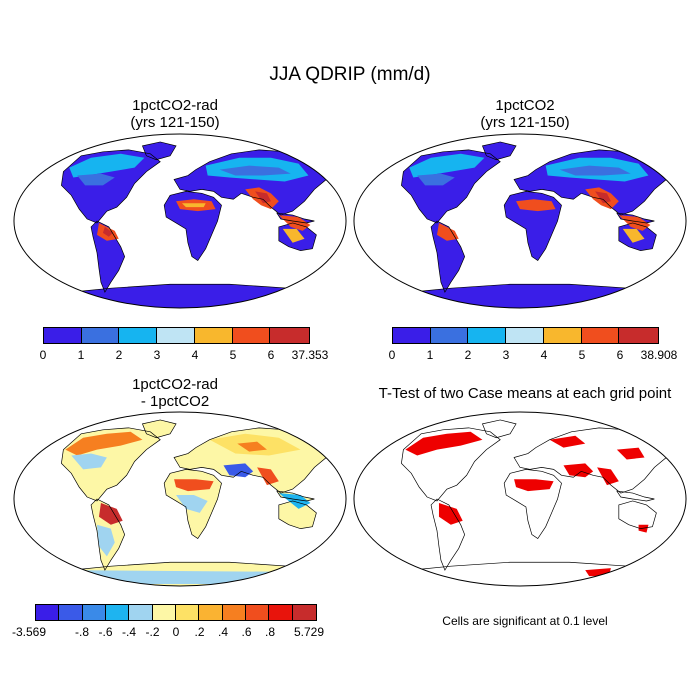 The width and height of the screenshot is (700, 700). What do you see at coordinates (270, 632) in the screenshot?
I see `colorbar-label: .8` at bounding box center [270, 632].